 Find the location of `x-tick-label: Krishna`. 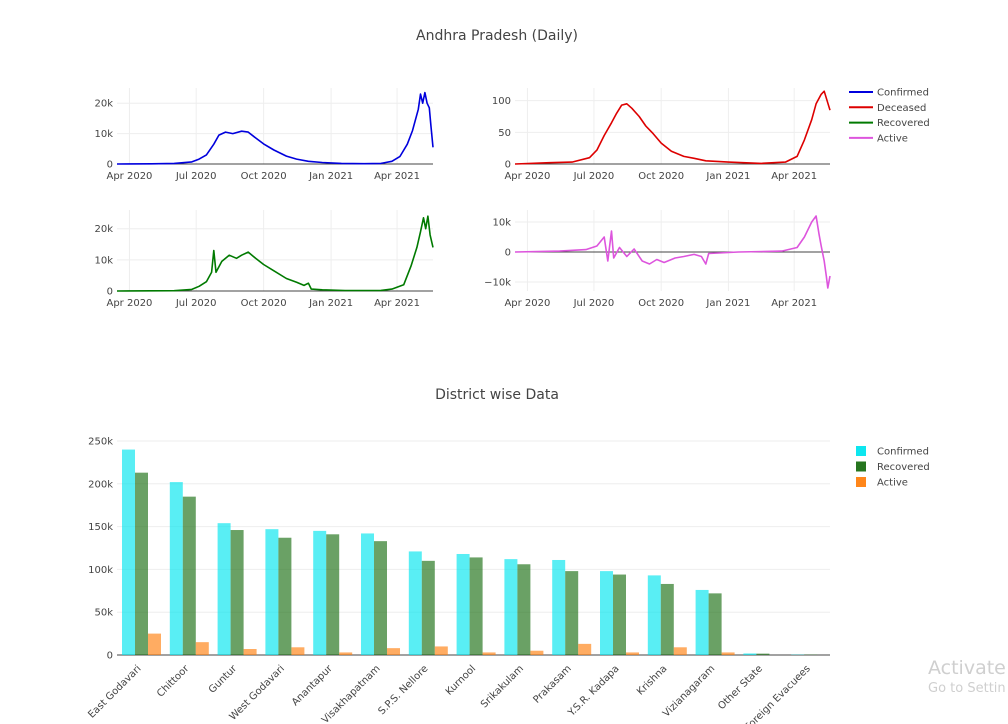

x-tick-label: Krishna is located at coordinates (652, 680).